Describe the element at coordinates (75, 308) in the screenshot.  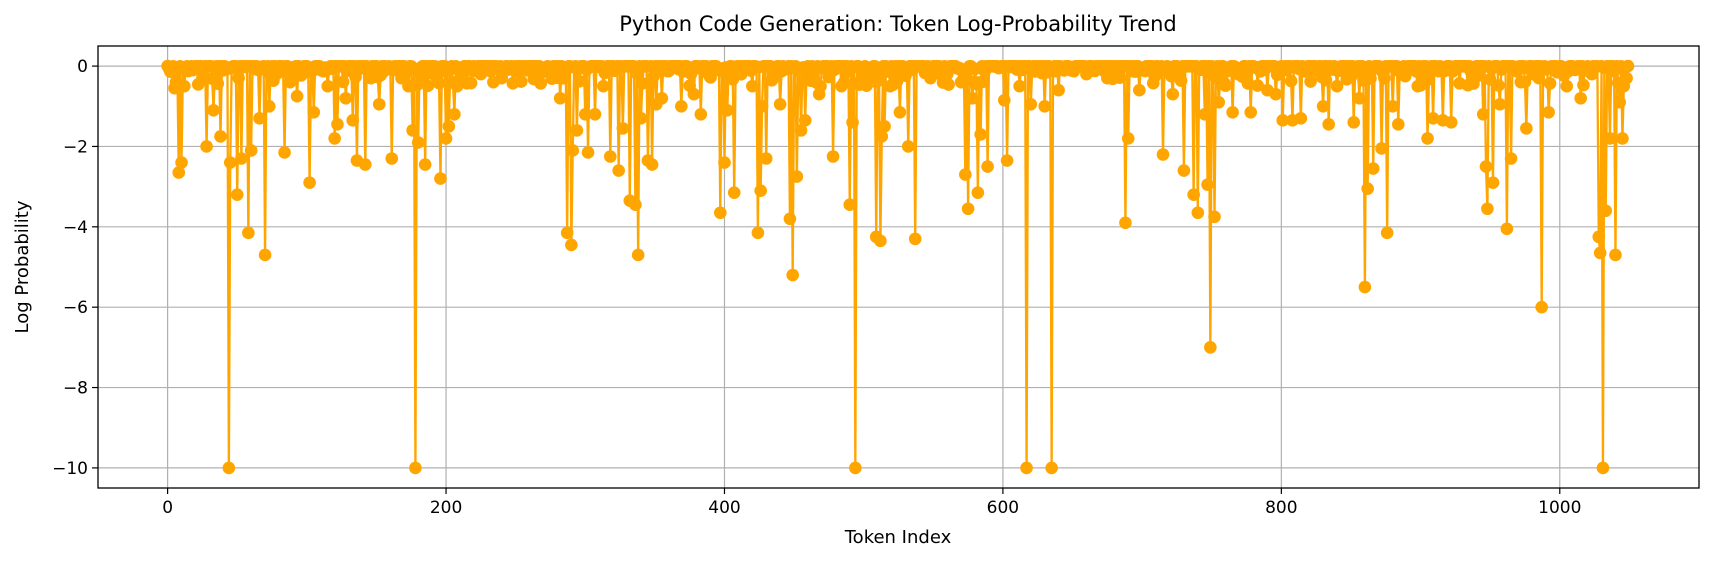
I see `y-tick-label: −6` at that location.